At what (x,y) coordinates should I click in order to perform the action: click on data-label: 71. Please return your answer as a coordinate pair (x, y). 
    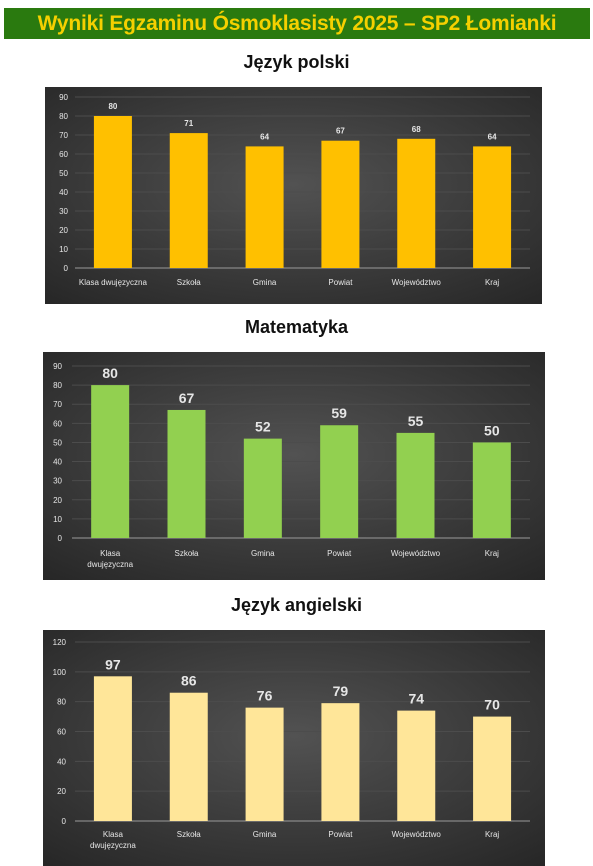
    Looking at the image, I should click on (188, 123).